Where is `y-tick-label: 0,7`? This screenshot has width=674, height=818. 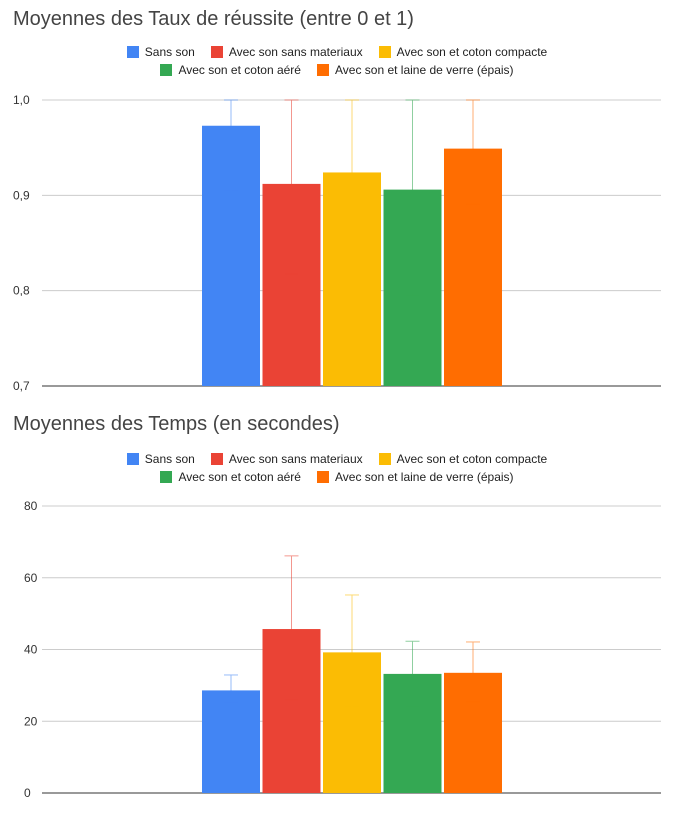
y-tick-label: 0,7 is located at coordinates (21, 386).